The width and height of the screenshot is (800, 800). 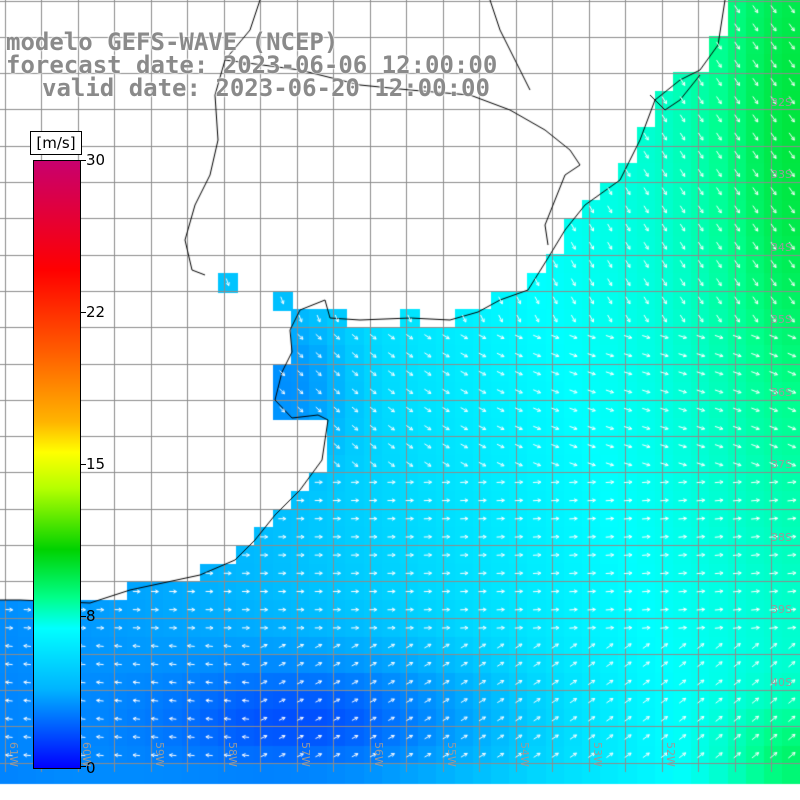 I want to click on colorbar-tick-label: 22, so click(x=96, y=312).